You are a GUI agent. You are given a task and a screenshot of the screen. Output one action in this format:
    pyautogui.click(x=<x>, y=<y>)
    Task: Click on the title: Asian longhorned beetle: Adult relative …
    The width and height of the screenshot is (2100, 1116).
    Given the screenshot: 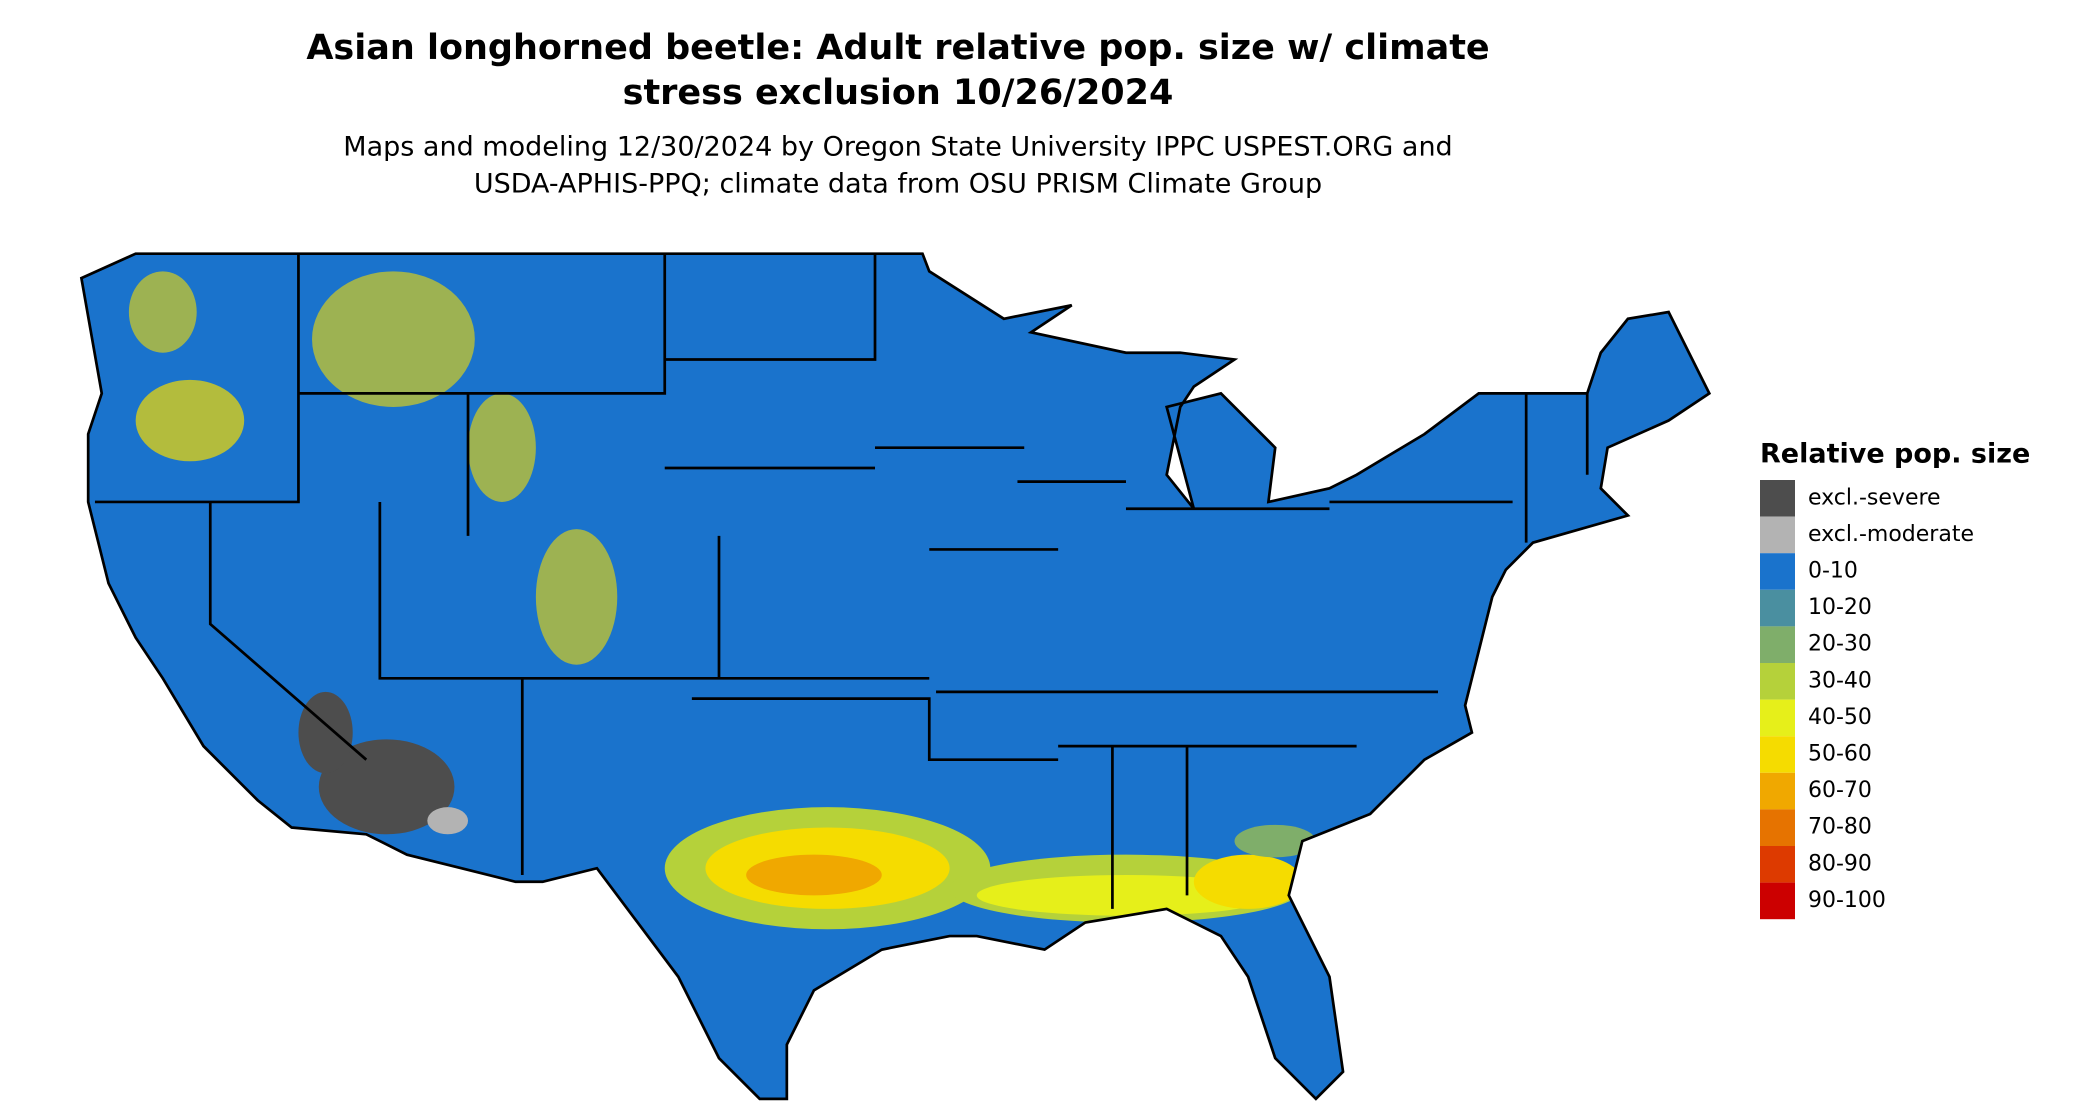 What is the action you would take?
    pyautogui.click(x=897, y=48)
    